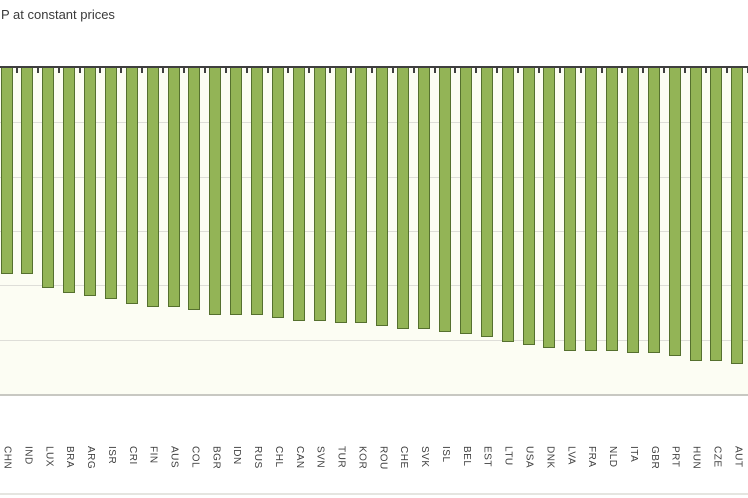 The width and height of the screenshot is (748, 498). What do you see at coordinates (361, 196) in the screenshot?
I see `bar-kor` at bounding box center [361, 196].